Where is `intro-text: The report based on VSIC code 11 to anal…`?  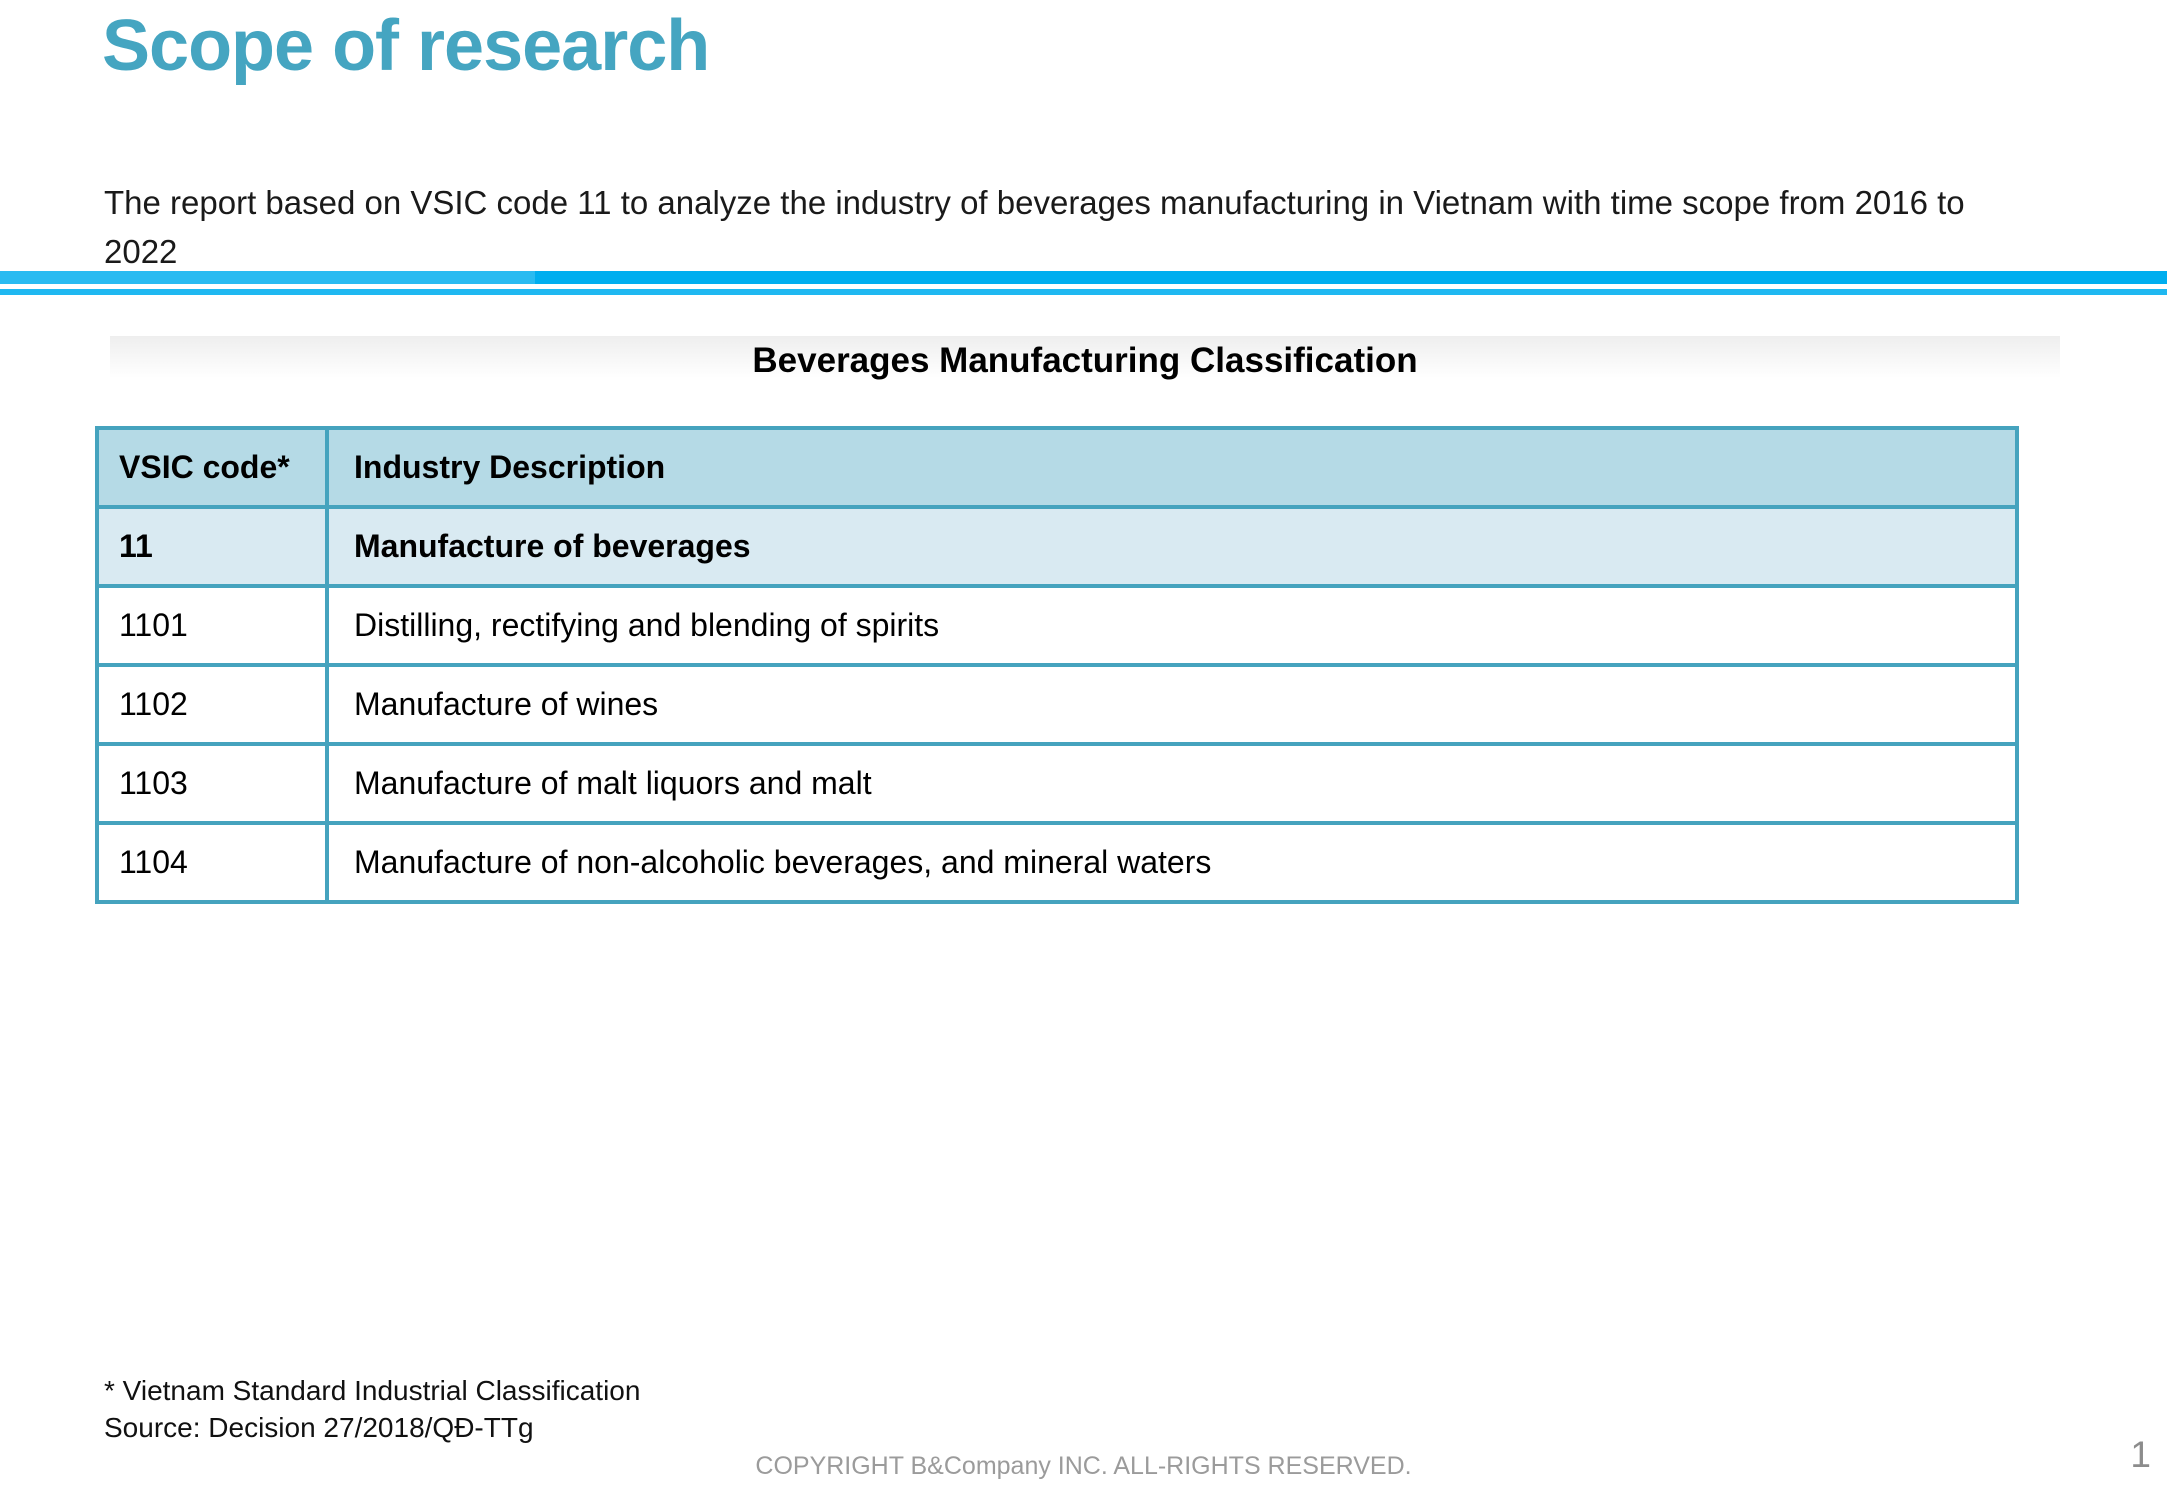
intro-text: The report based on VSIC code 11 to anal… is located at coordinates (1034, 227).